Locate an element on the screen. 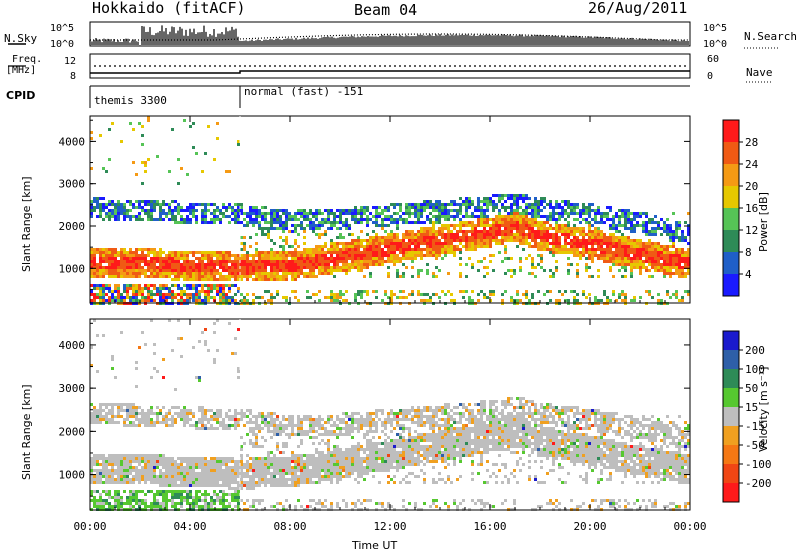 This screenshot has height=554, width=800. freq-trace is located at coordinates (390, 72).